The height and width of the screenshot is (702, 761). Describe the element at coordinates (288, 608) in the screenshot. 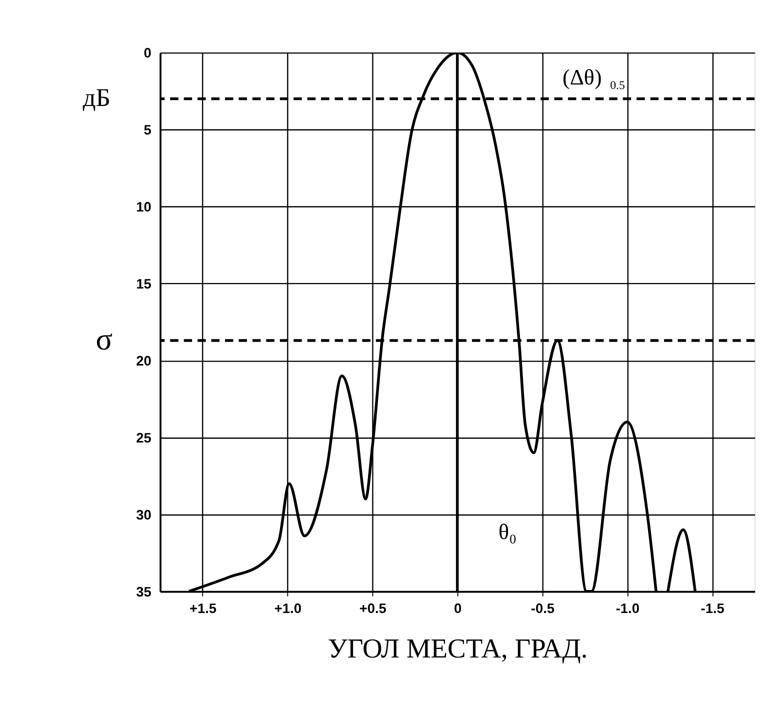

I see `x-tick-label: +1.0` at that location.